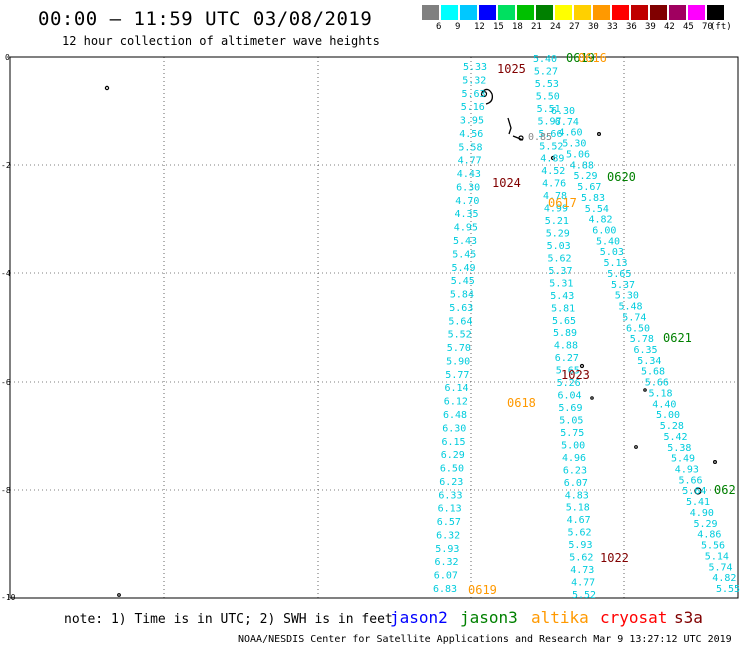 This screenshot has height=650, width=740. Describe the element at coordinates (553, 171) in the screenshot. I see `wave-height-label: 4.52` at that location.